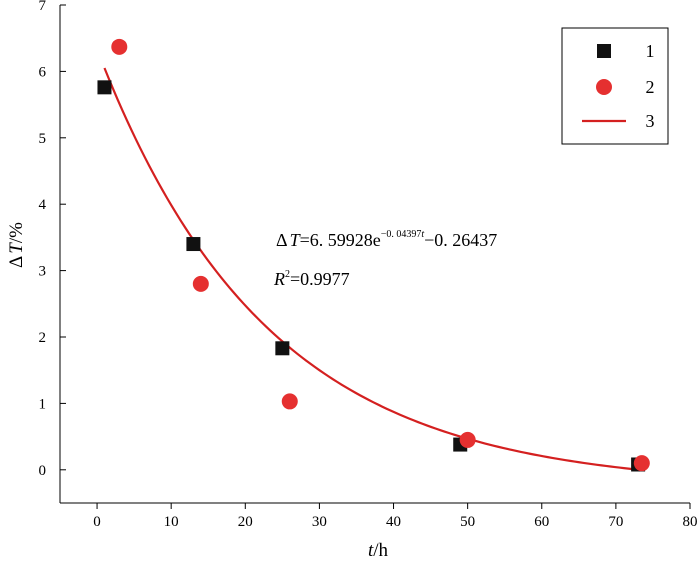 Image resolution: width=700 pixels, height=563 pixels. I want to click on legend: 1 2 3, so click(615, 86).